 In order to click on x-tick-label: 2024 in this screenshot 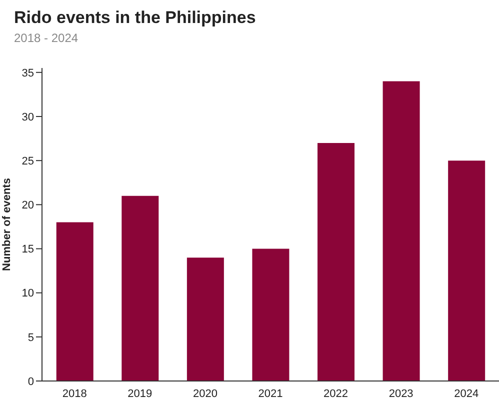, I will do `click(466, 394)`.